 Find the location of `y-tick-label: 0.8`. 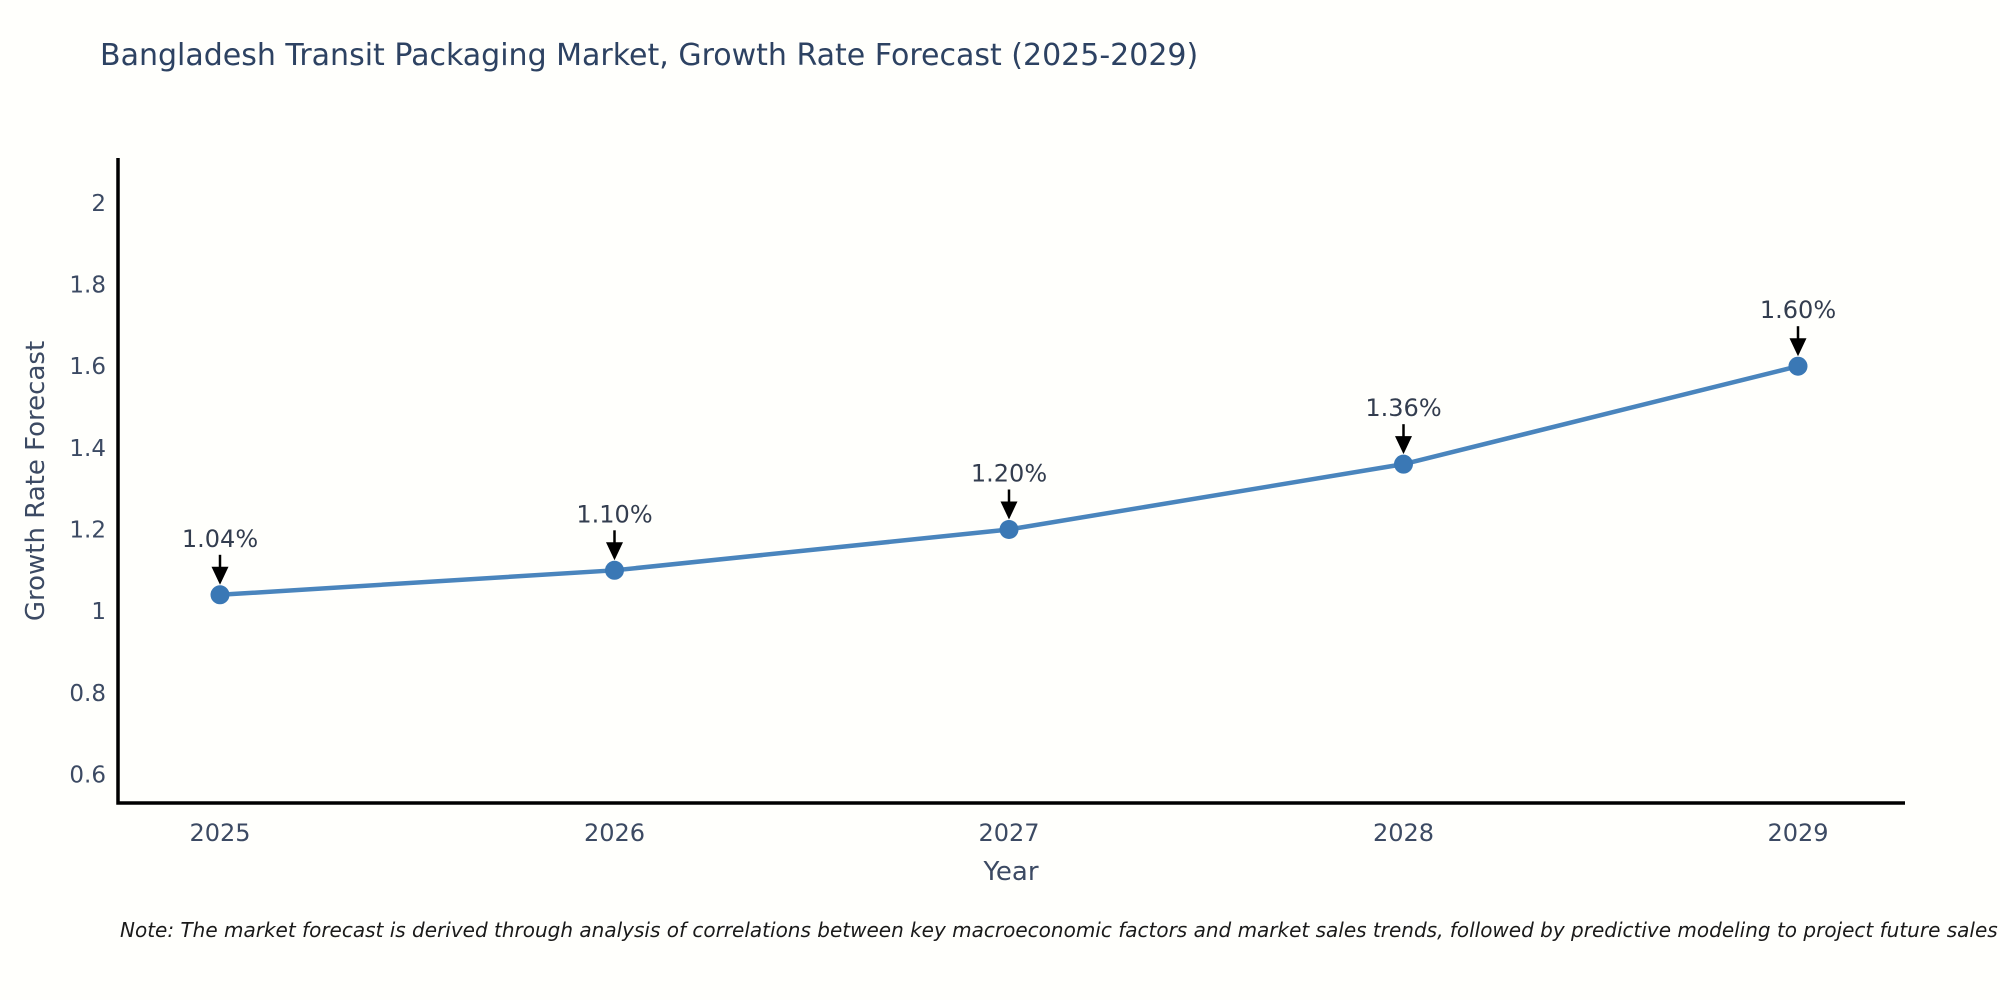

y-tick-label: 0.8 is located at coordinates (87, 694).